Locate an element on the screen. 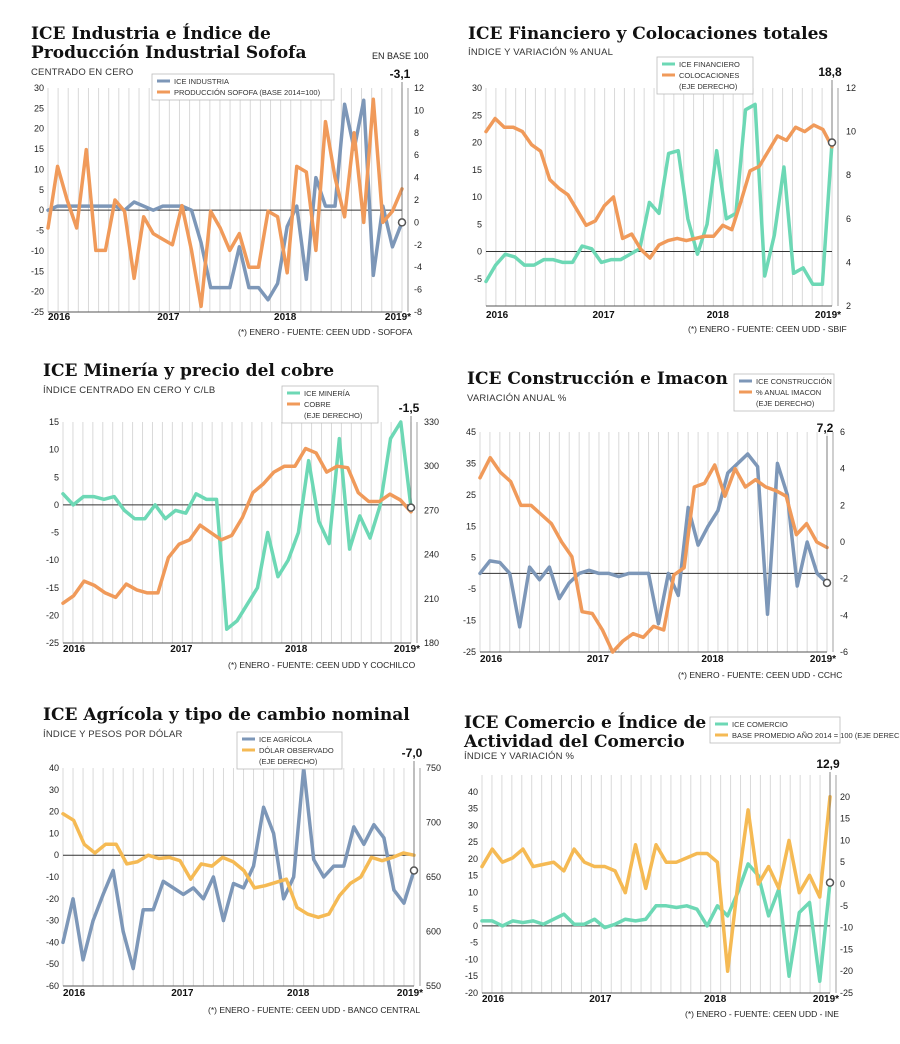 This screenshot has height=1044, width=900. y-tick-label-right: 300 is located at coordinates (431, 466).